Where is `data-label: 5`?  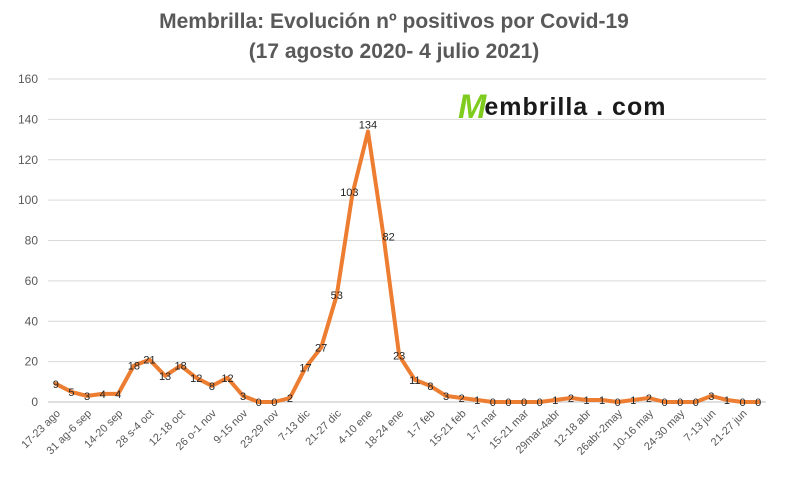
data-label: 5 is located at coordinates (71, 393).